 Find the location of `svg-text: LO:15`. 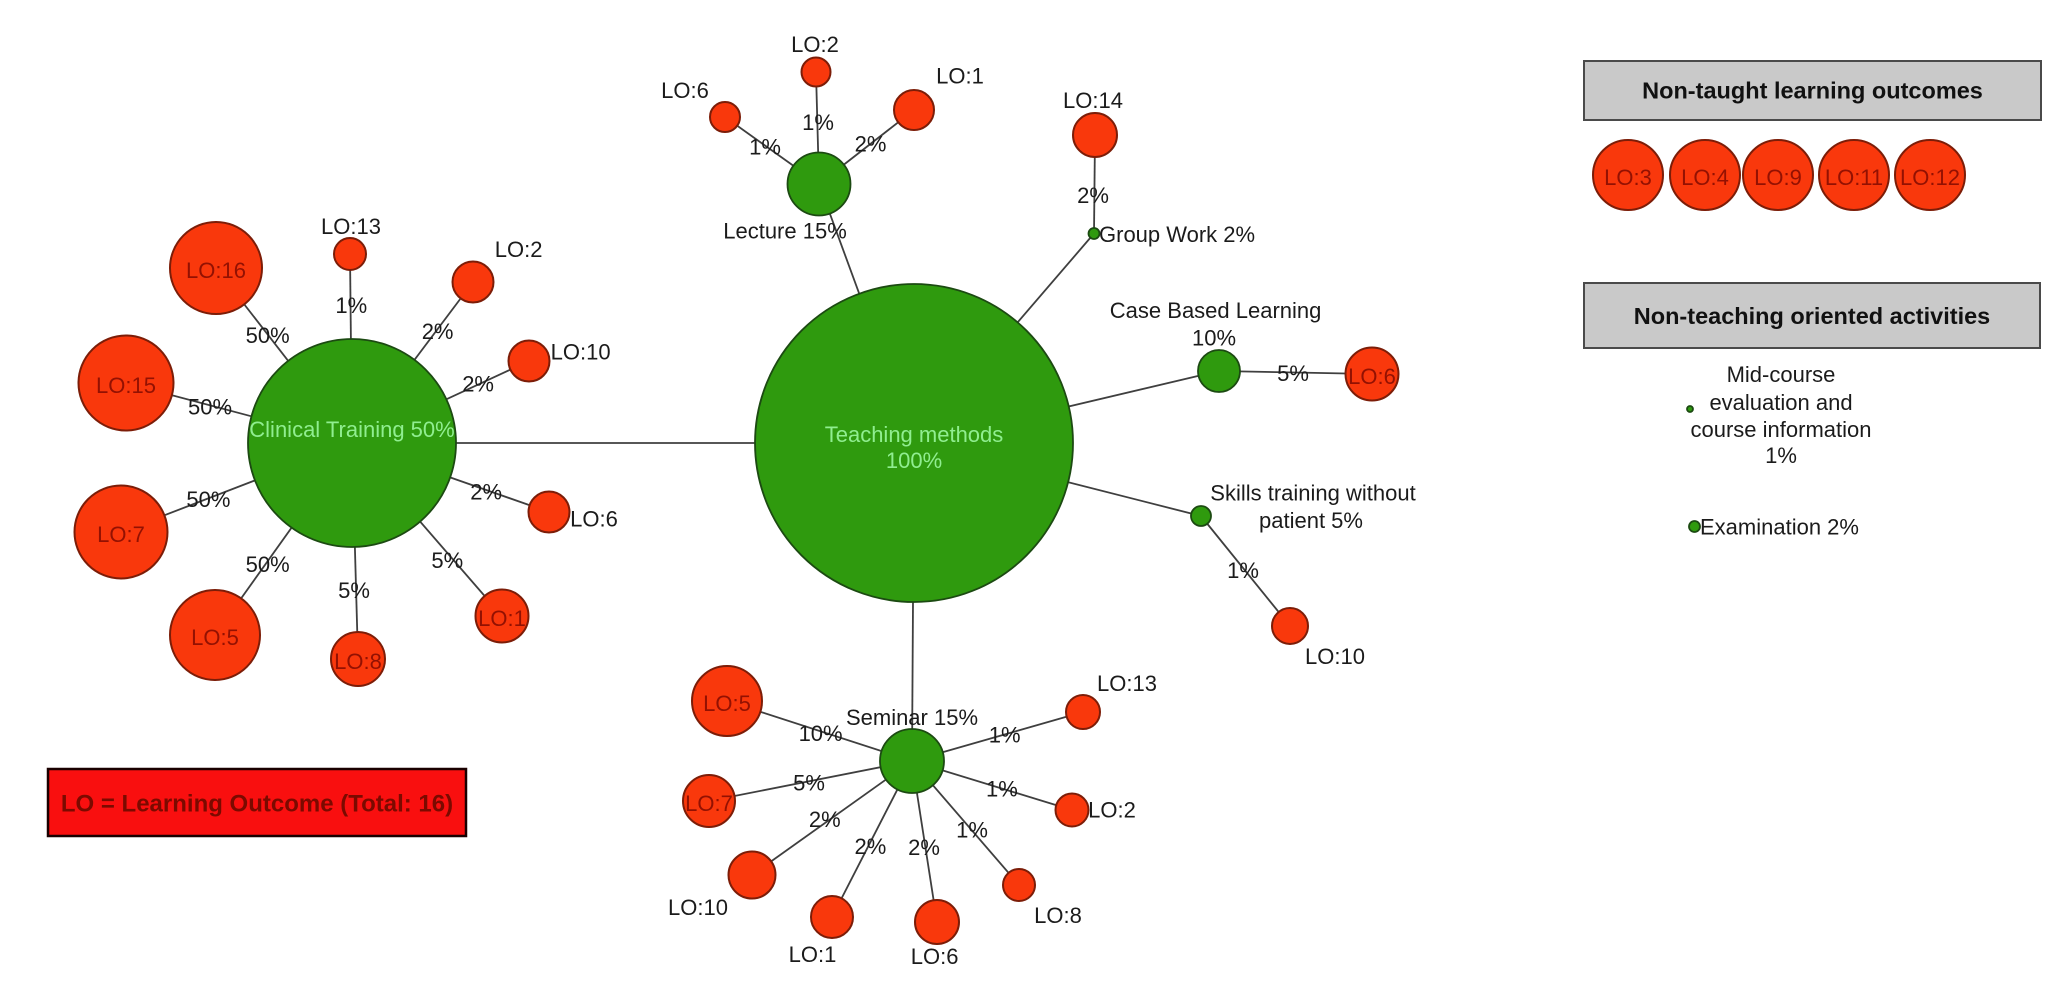

svg-text: LO:15 is located at coordinates (126, 385).